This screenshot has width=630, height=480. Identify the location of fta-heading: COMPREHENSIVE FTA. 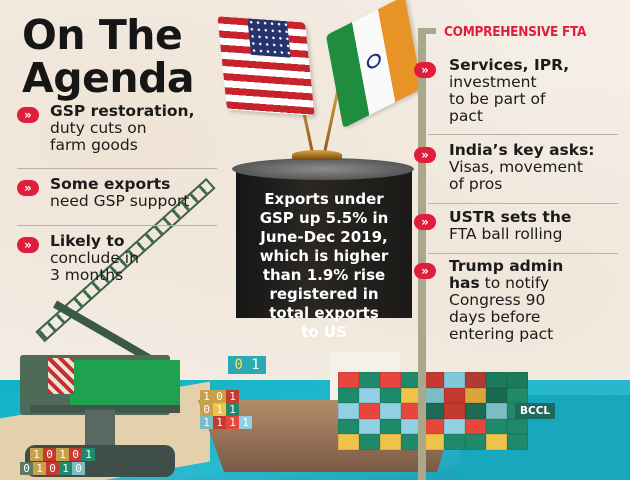
(515, 32).